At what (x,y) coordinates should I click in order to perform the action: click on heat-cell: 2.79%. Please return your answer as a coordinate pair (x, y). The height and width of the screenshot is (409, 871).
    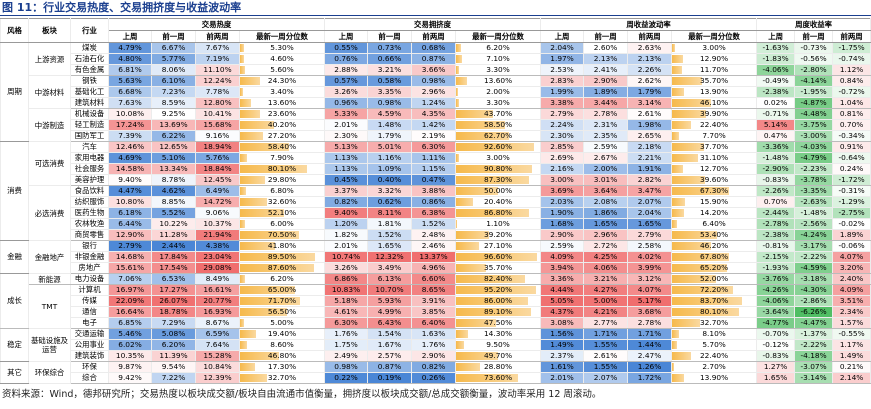
    Looking at the image, I should click on (130, 246).